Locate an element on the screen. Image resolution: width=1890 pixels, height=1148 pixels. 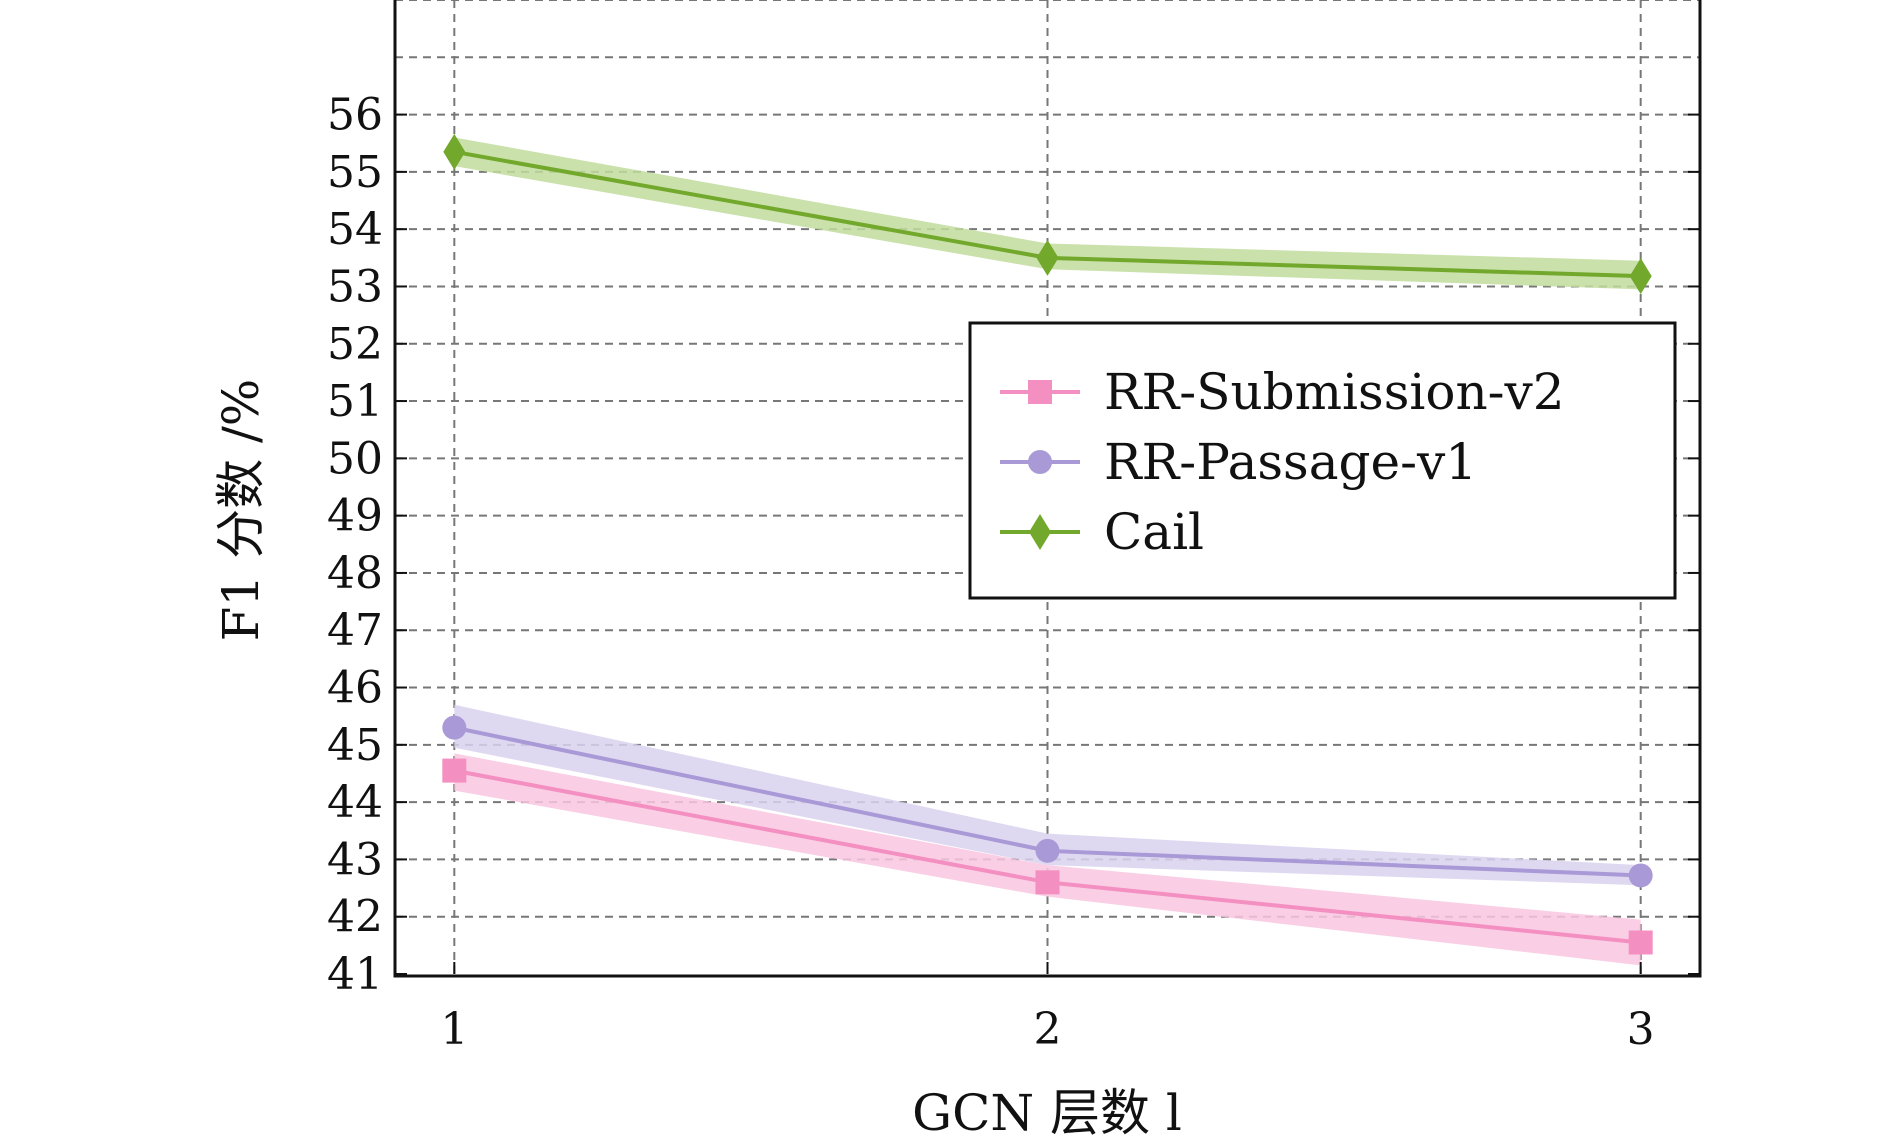
y-axis-label: F1 分数 /% is located at coordinates (241, 510).